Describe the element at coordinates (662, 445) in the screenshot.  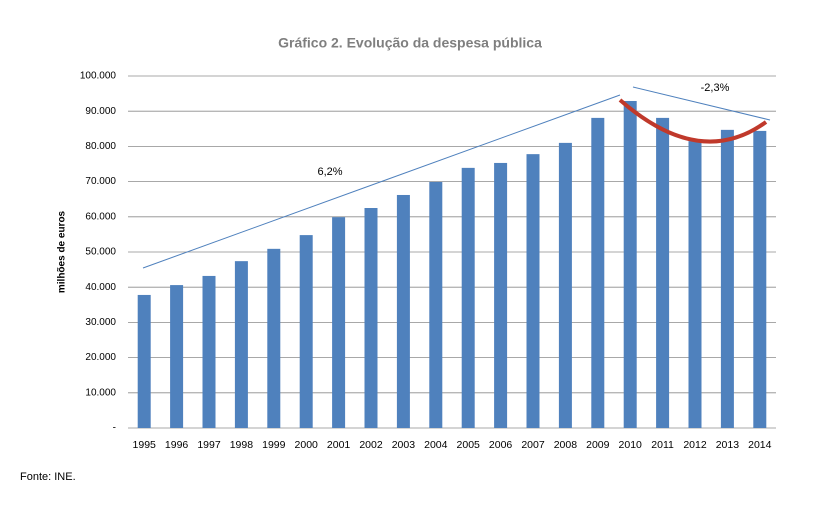
I see `x-tick-label: 2011` at that location.